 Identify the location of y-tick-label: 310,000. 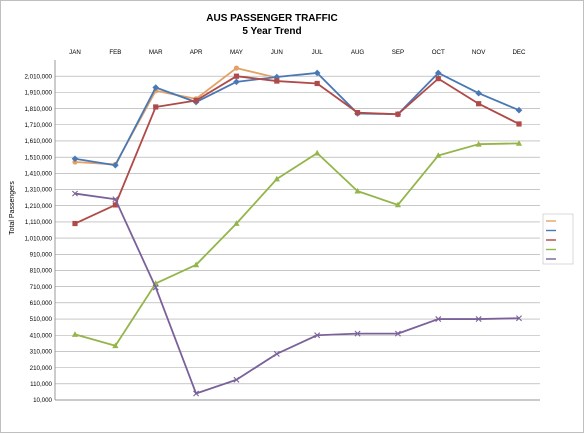
(41, 352).